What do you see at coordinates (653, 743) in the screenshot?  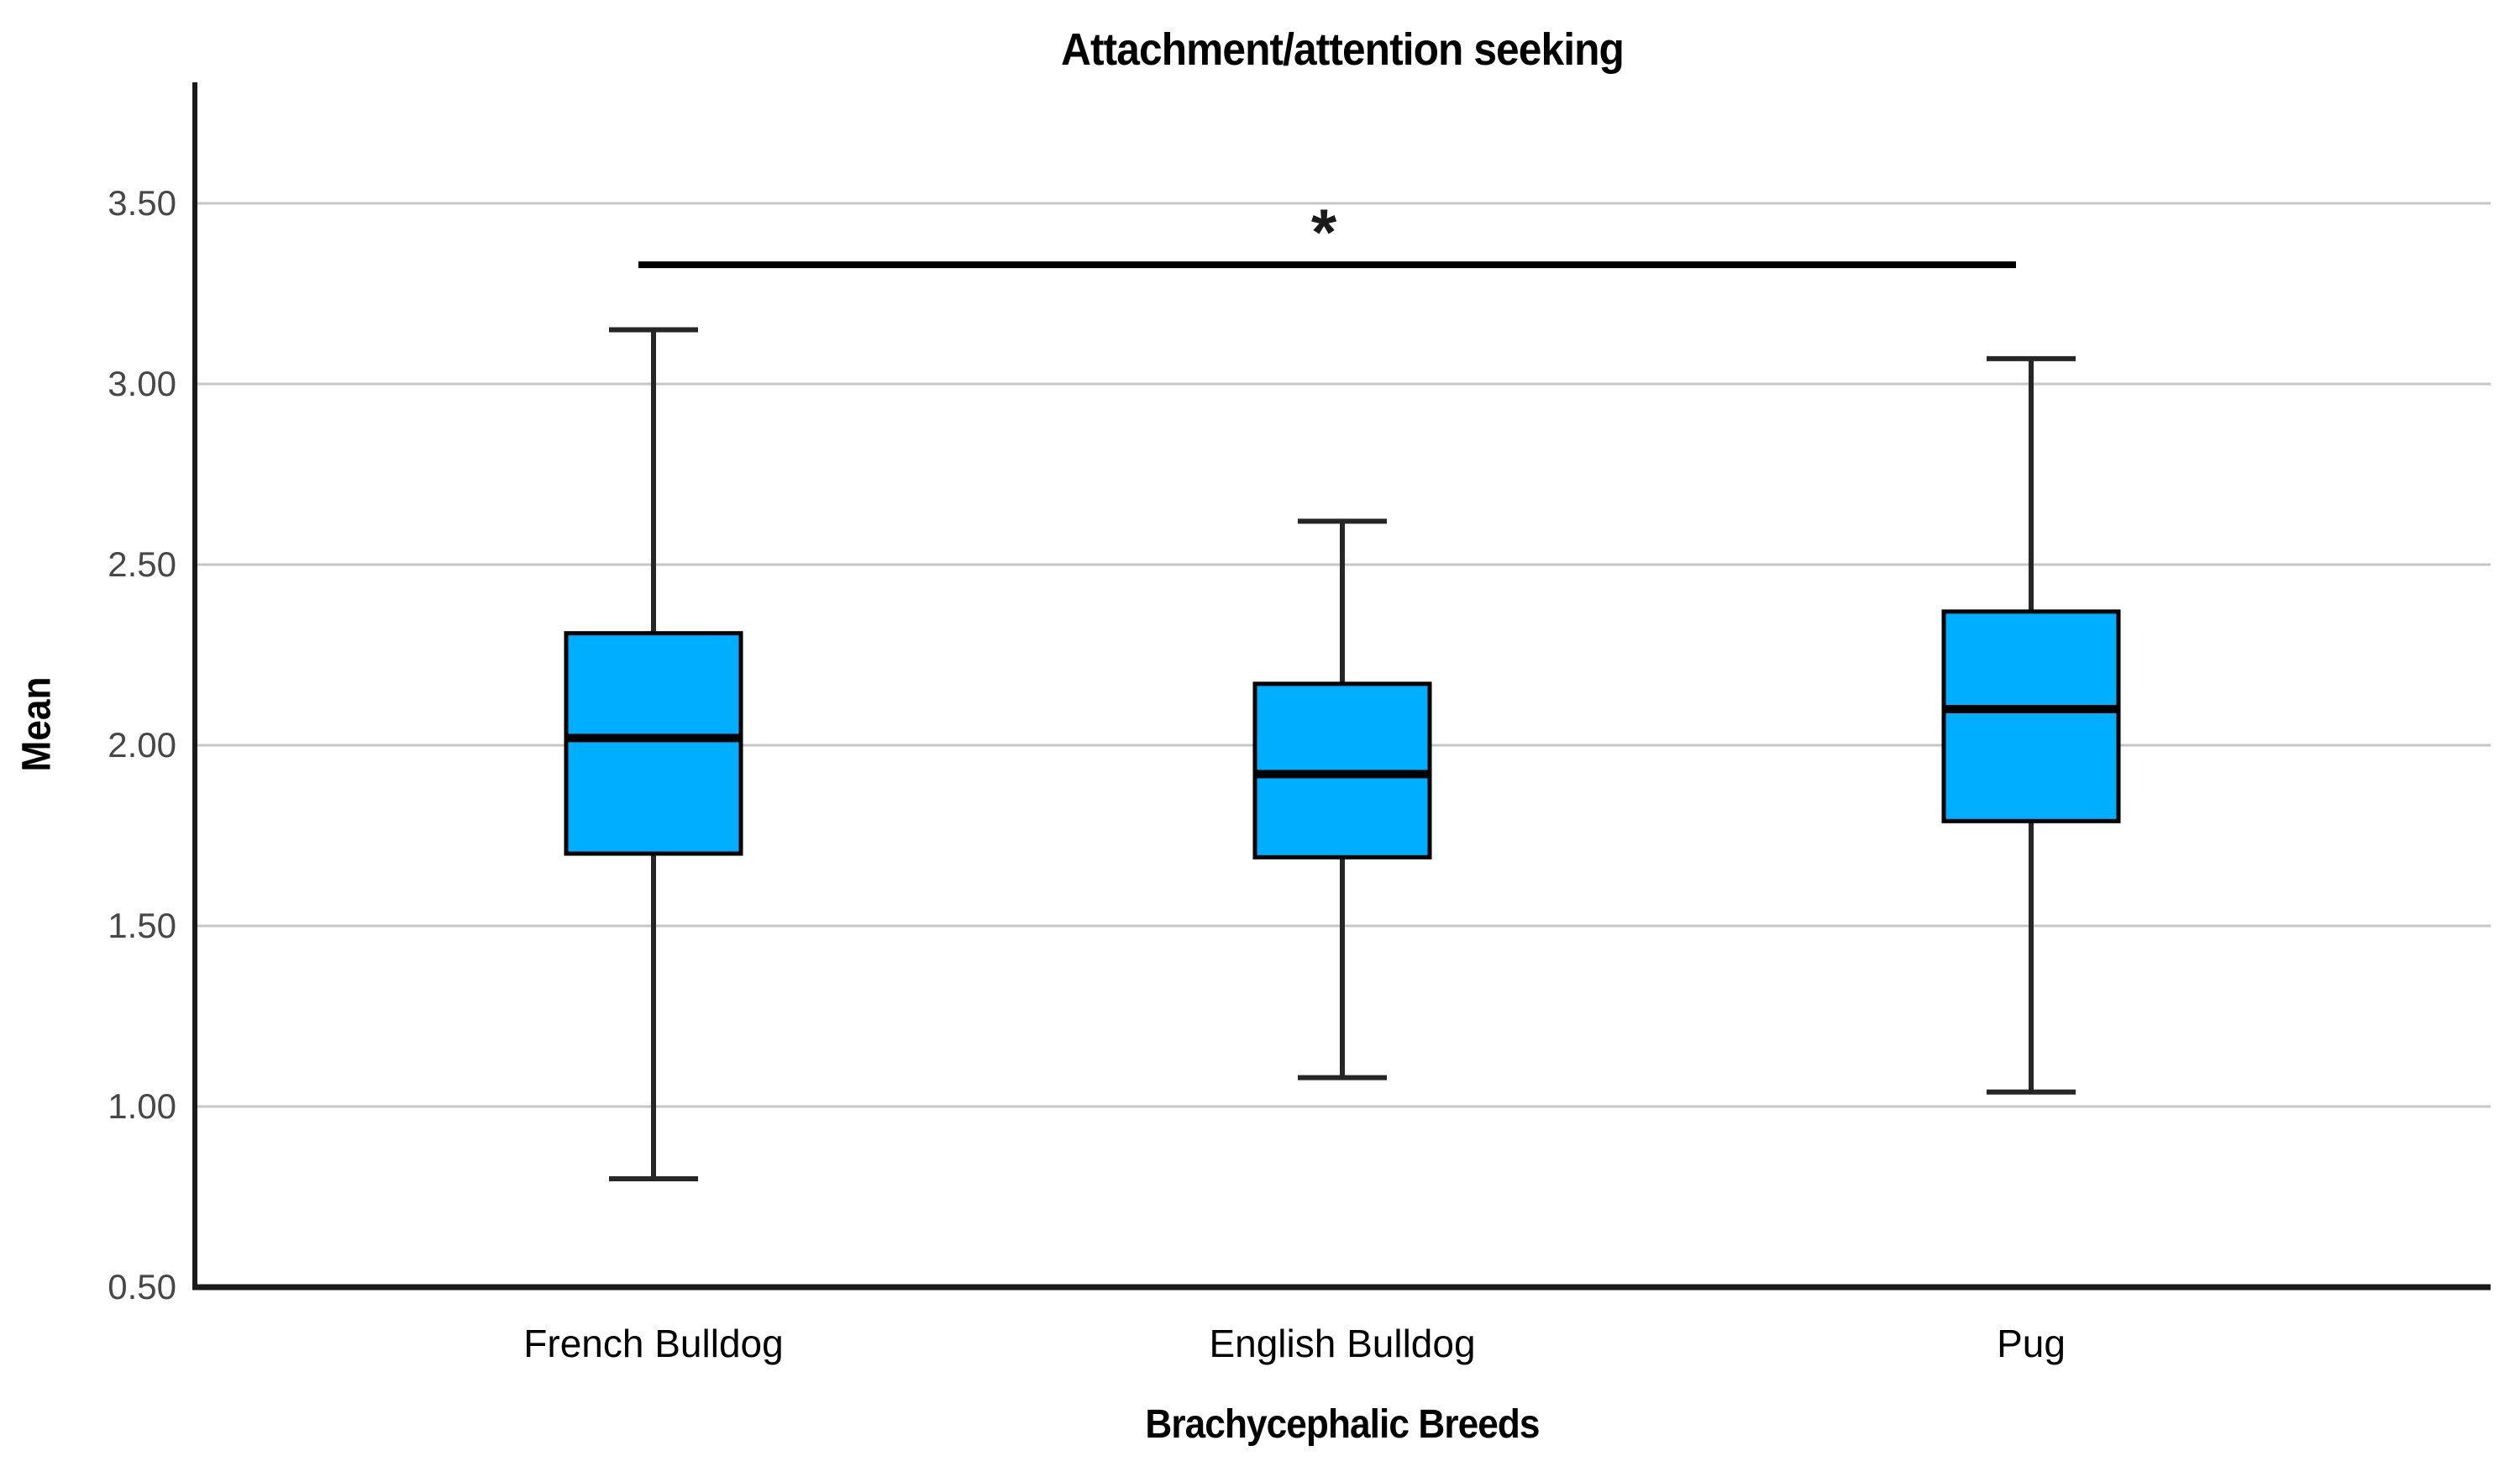 I see `box-french-bulldog` at bounding box center [653, 743].